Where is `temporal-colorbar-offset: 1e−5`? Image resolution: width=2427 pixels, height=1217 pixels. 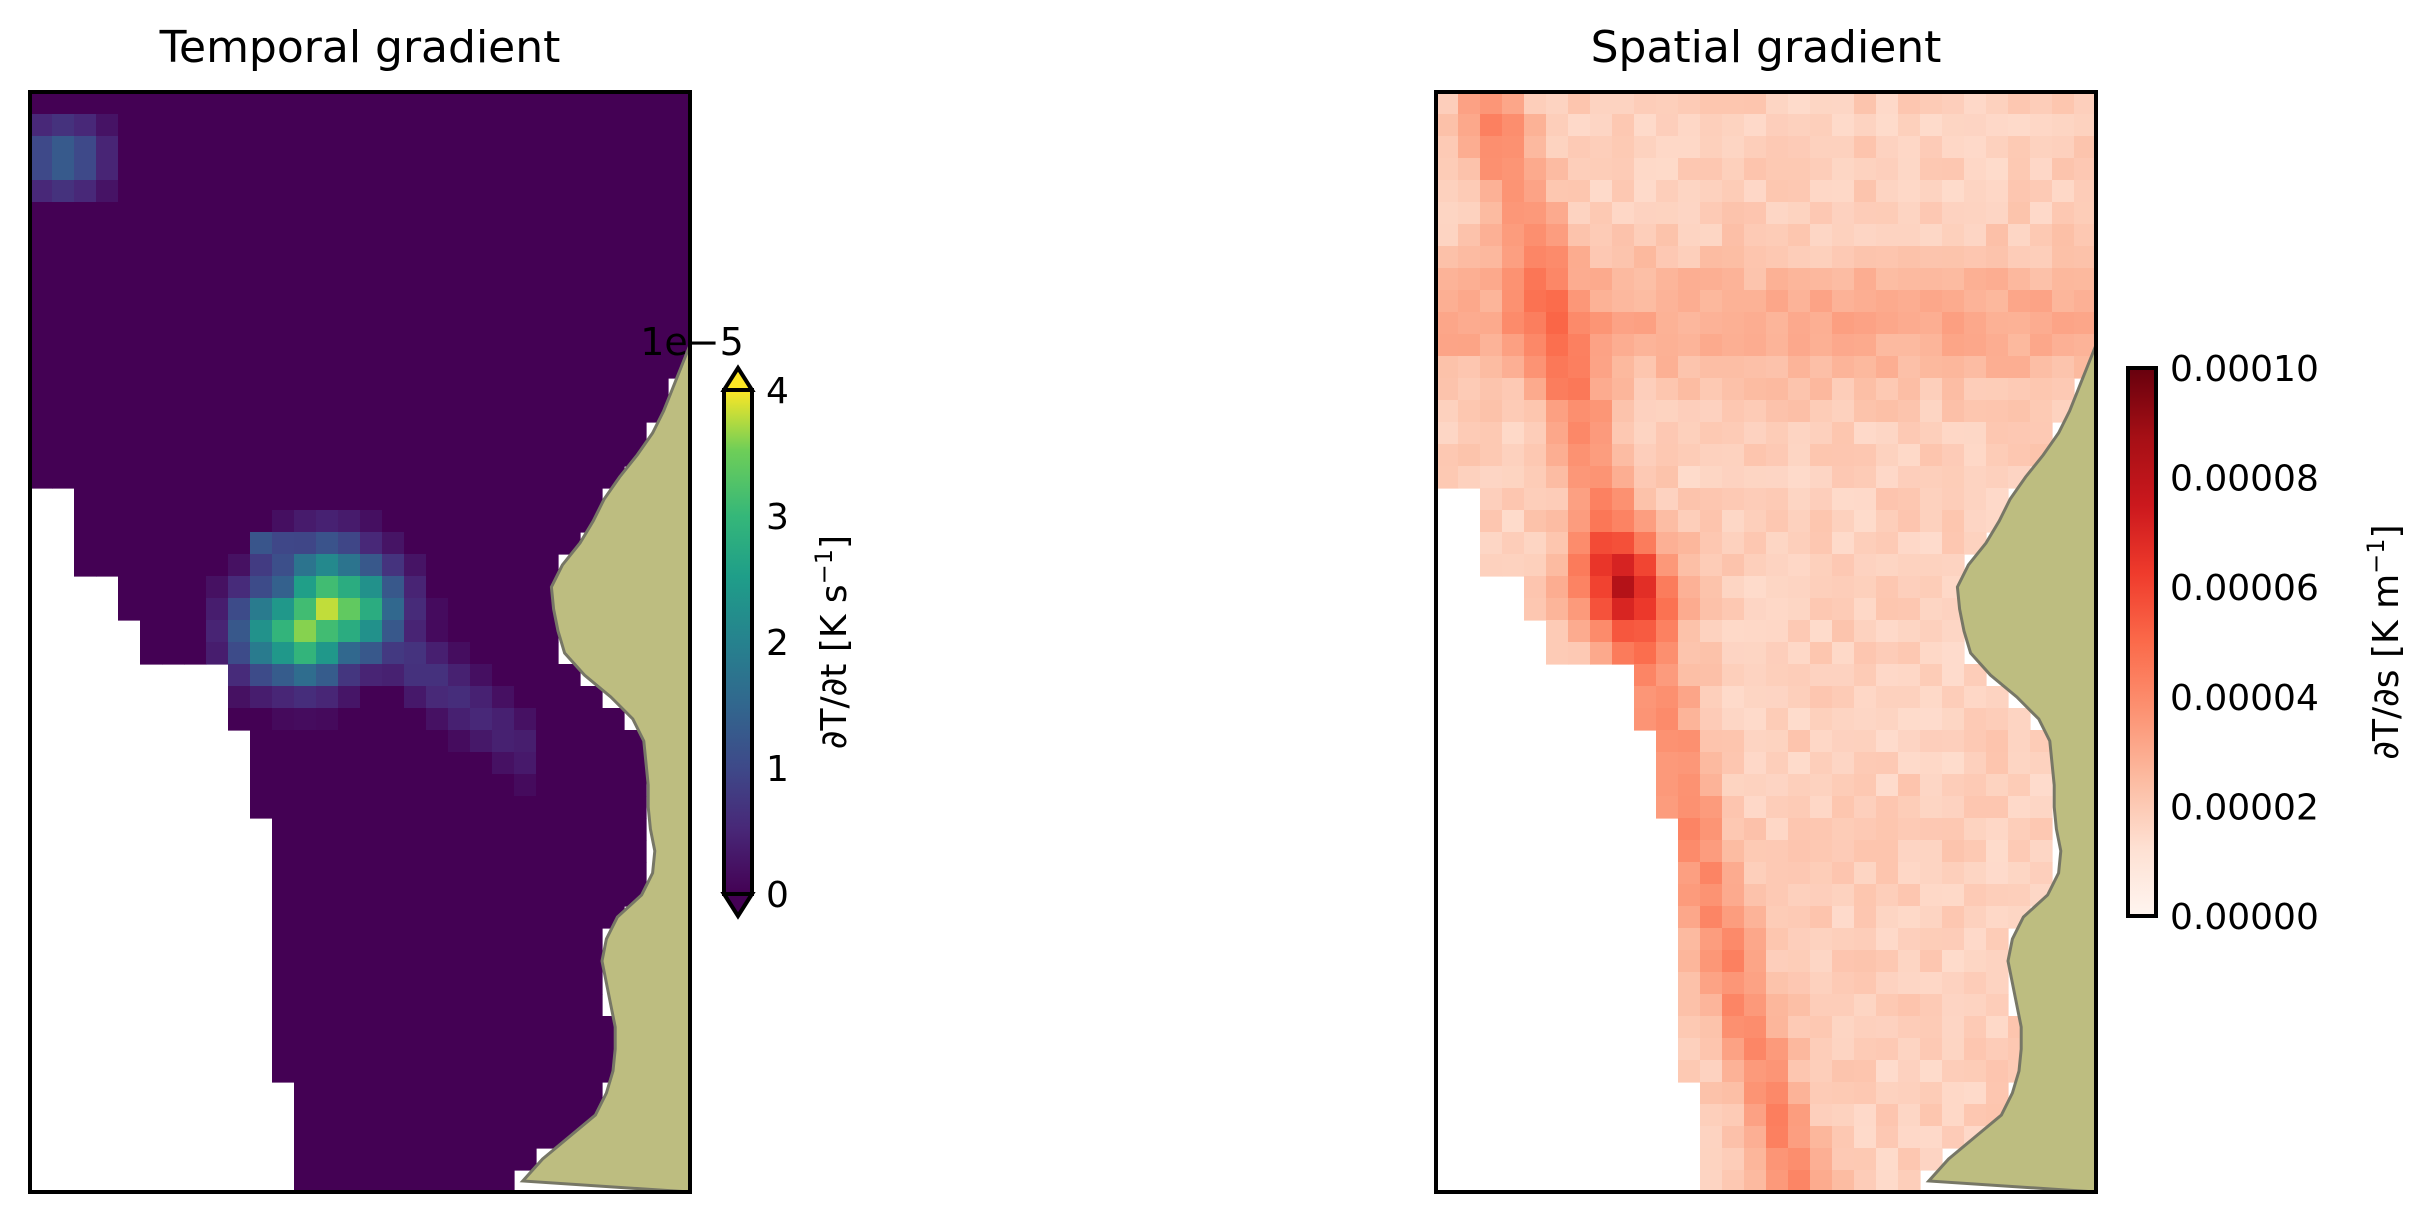 temporal-colorbar-offset: 1e−5 is located at coordinates (692, 342).